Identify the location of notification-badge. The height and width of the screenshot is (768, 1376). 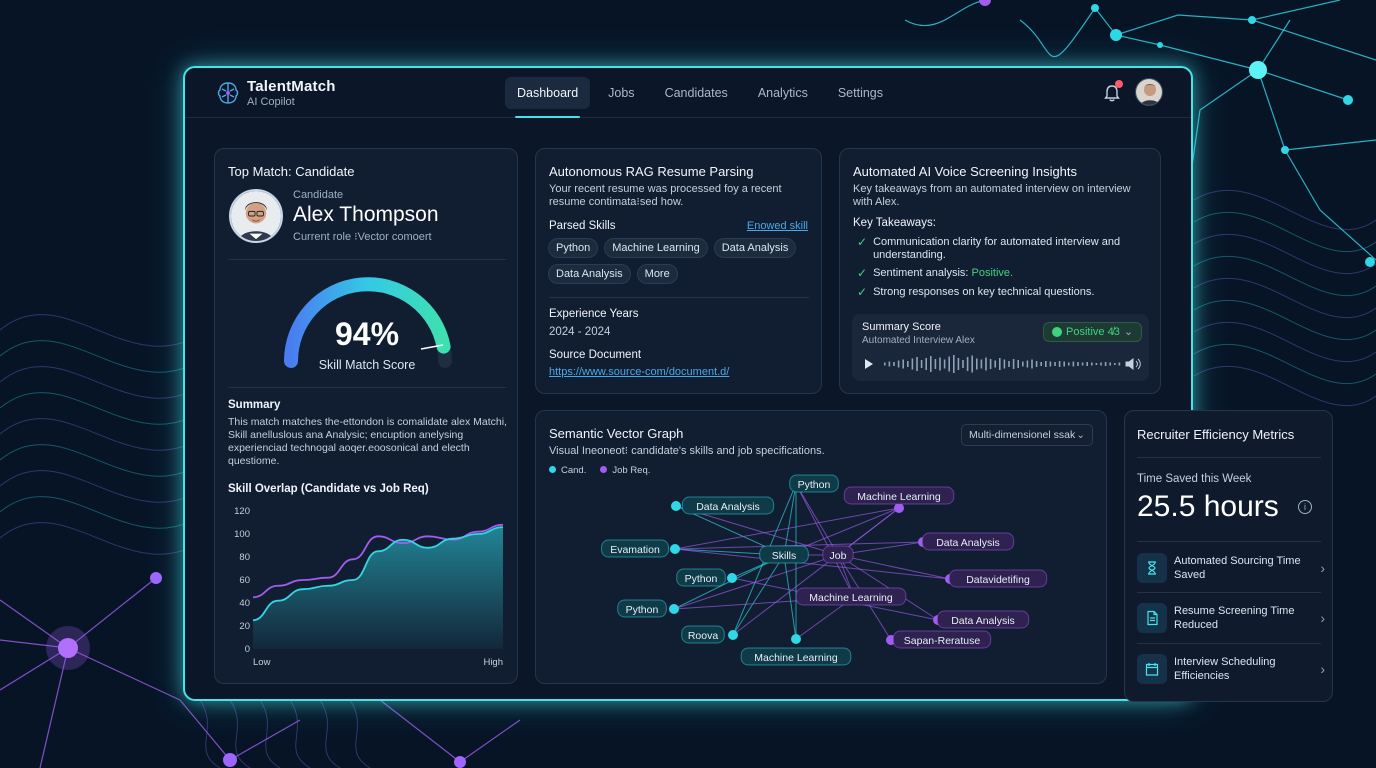
(1119, 84).